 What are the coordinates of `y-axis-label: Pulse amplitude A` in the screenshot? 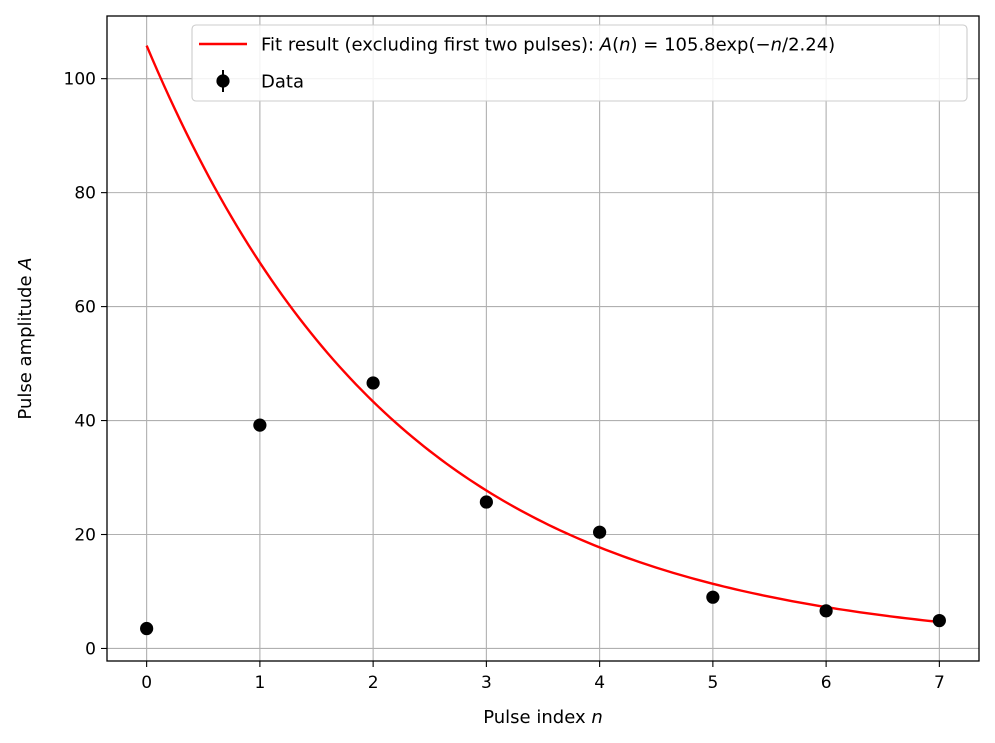 It's located at (25, 338).